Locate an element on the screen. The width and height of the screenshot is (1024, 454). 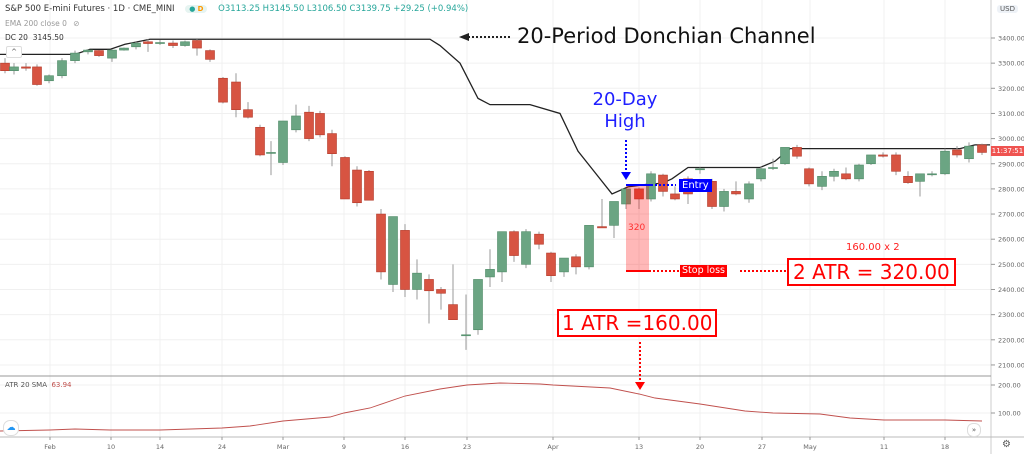
scroll-to-latest-button: » is located at coordinates (974, 430).